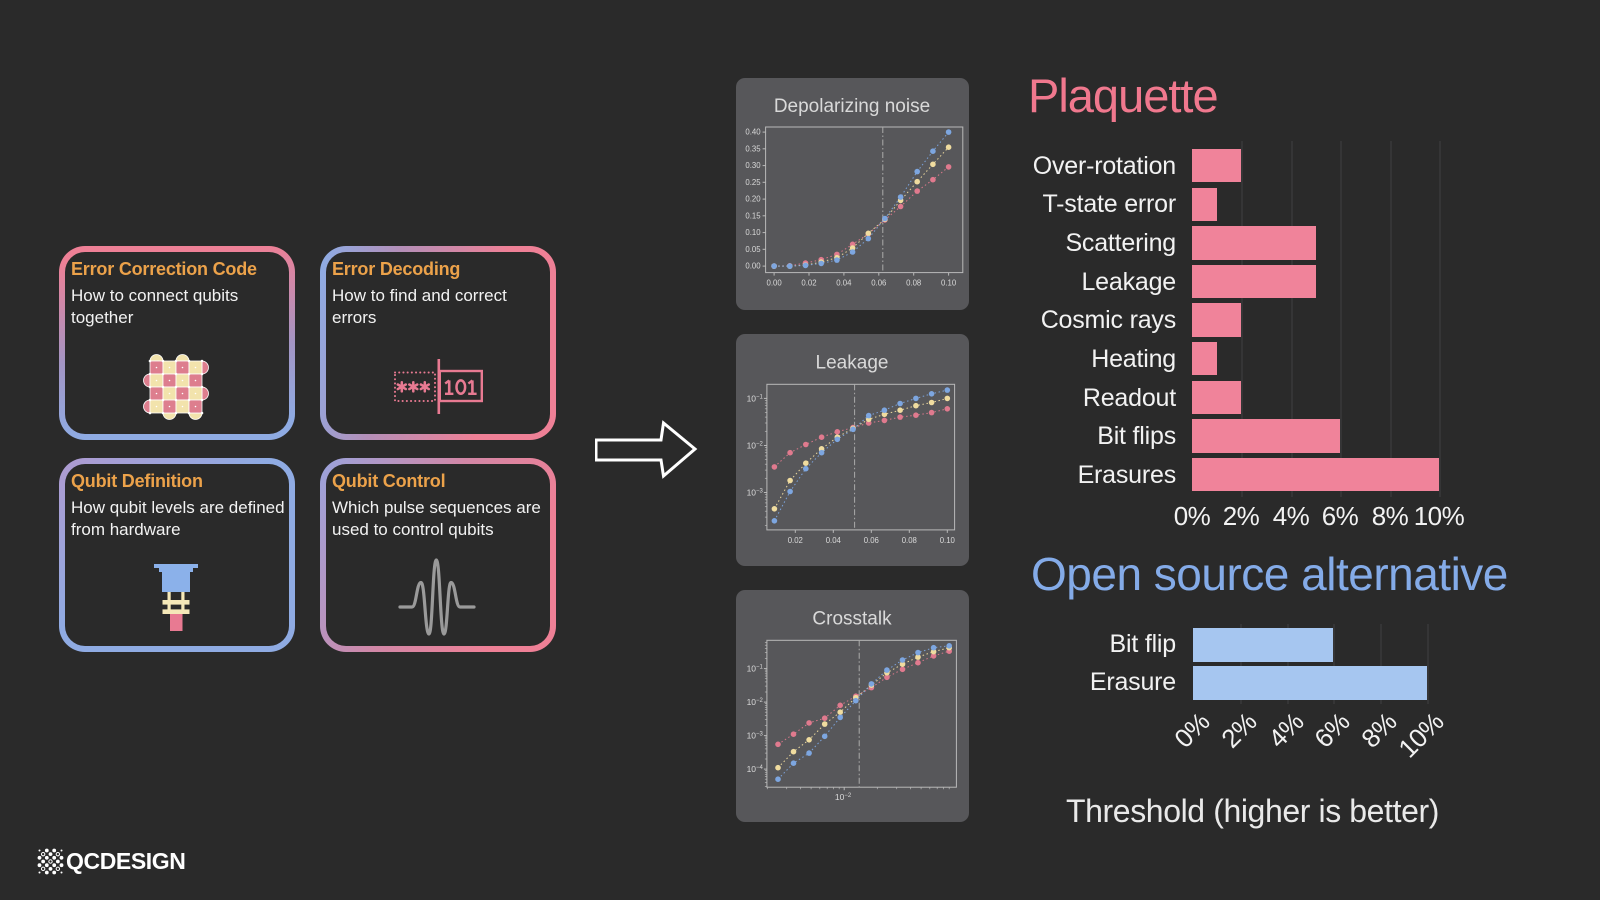 The image size is (1600, 900). I want to click on svg-text: 0.20, so click(753, 199).